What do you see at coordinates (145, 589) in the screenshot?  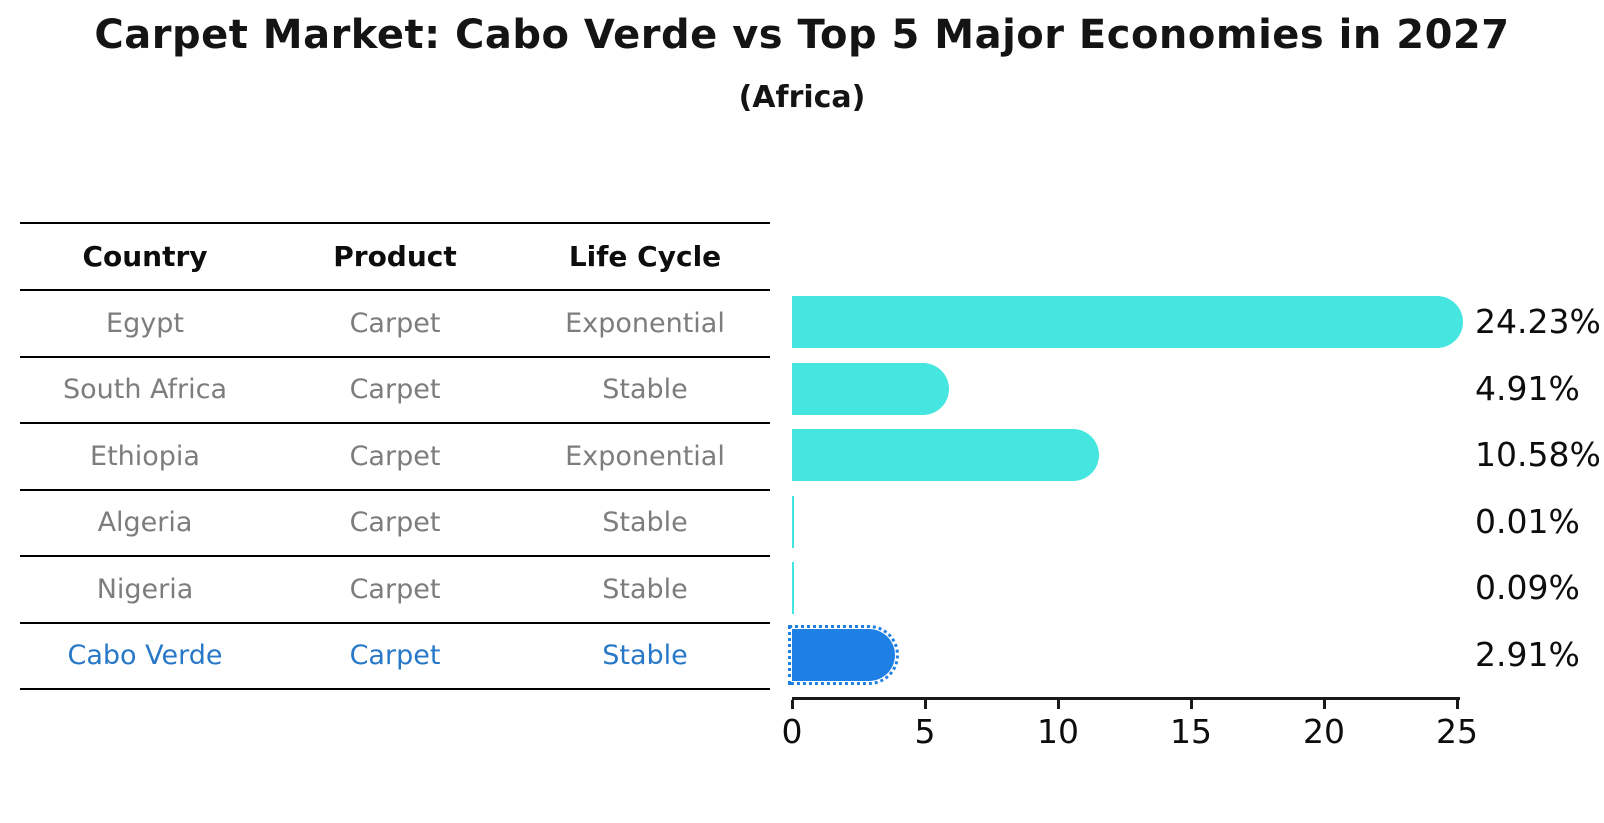 I see `country-cell: Nigeria` at bounding box center [145, 589].